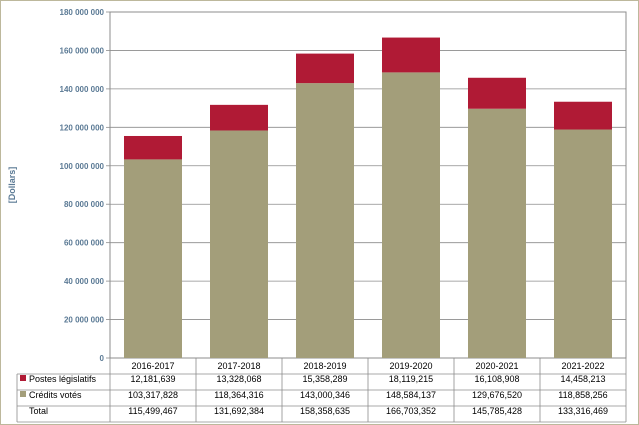 The width and height of the screenshot is (639, 425). What do you see at coordinates (55, 395) in the screenshot?
I see `legend-credits-votes-label: Crédits votés` at bounding box center [55, 395].